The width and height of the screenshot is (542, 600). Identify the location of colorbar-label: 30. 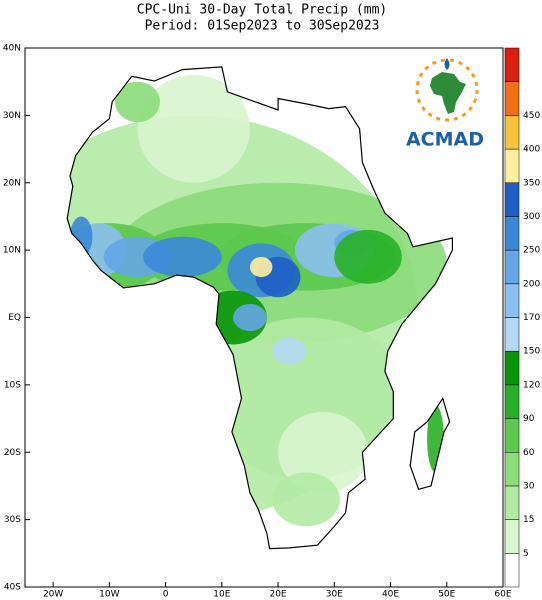
(529, 486).